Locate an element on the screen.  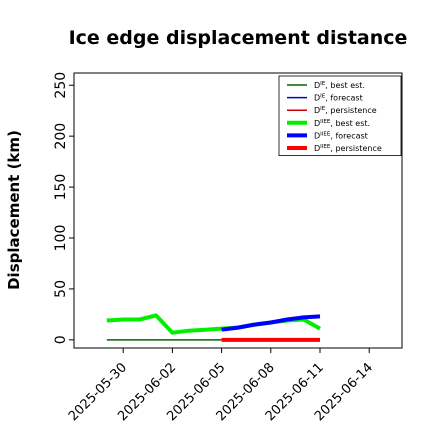
y-axis: 0 50 100 150 200 250 is located at coordinates (63, 208).